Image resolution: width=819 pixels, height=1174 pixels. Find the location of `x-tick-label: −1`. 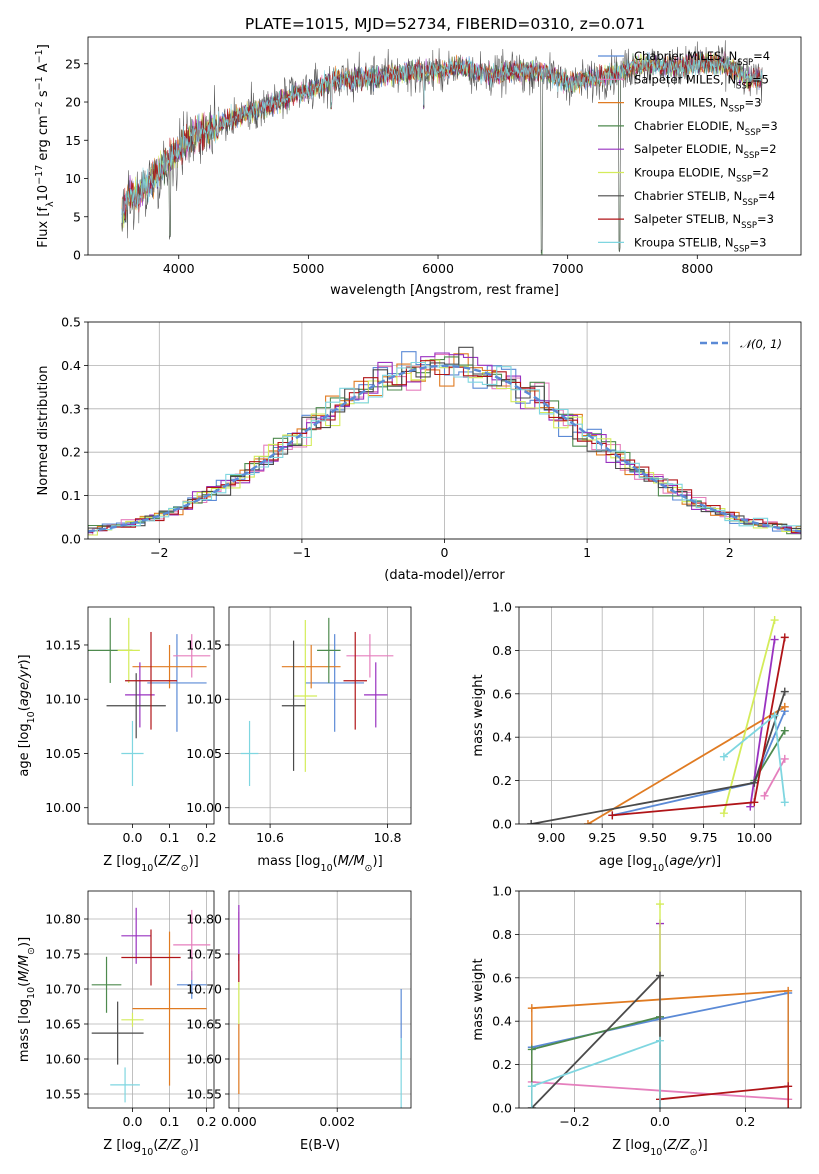

x-tick-label: −1 is located at coordinates (302, 552).